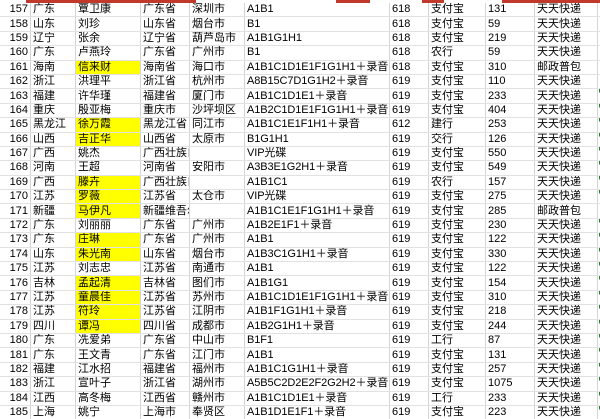 The height and width of the screenshot is (419, 600). Describe the element at coordinates (217, 82) in the screenshot. I see `city-cell: 杭州市` at that location.